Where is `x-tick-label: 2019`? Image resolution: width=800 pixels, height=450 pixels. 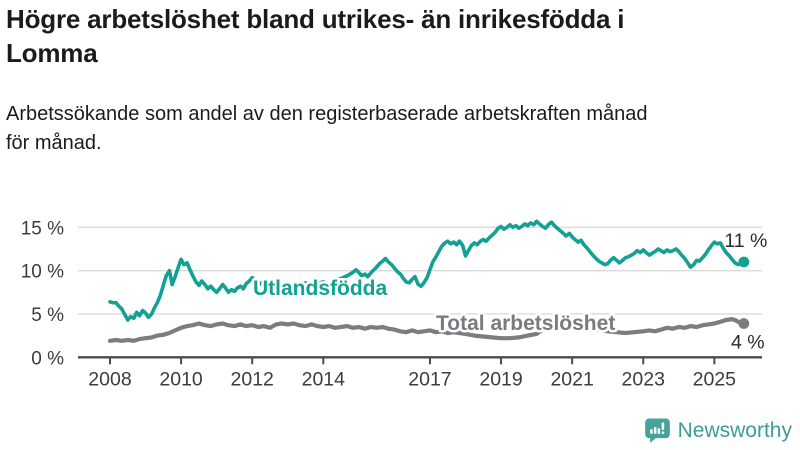 x-tick-label: 2019 is located at coordinates (500, 379).